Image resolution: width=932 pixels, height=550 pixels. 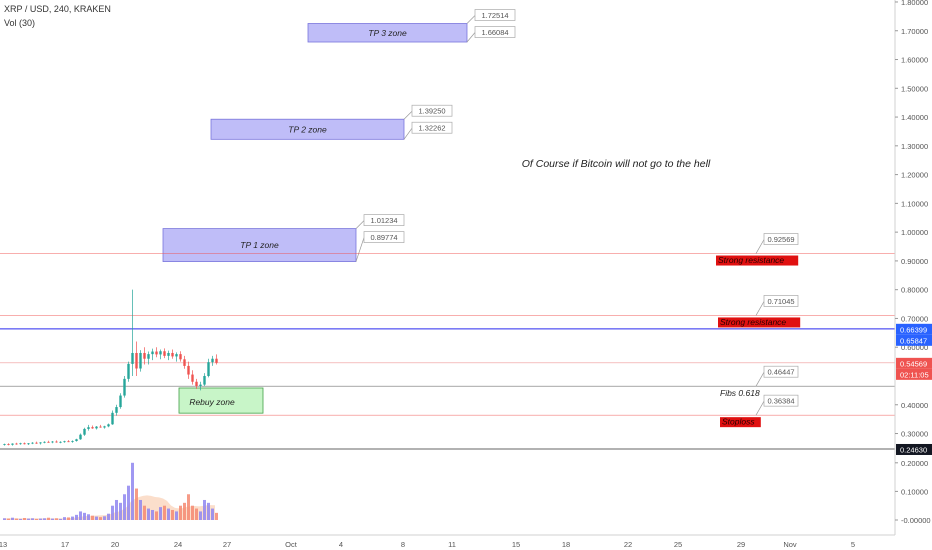 I want to click on price-tick-label: 1.30000, so click(x=914, y=146).